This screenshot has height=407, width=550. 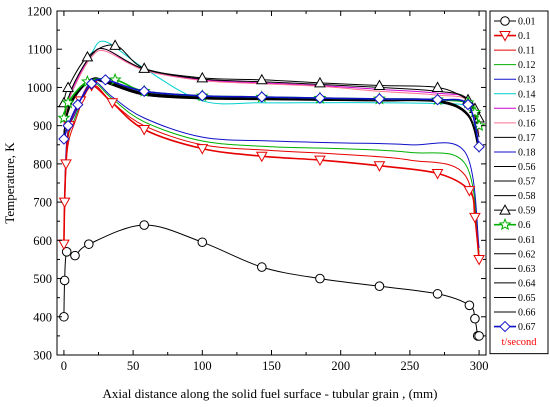 What do you see at coordinates (514, 51) in the screenshot?
I see `legend-item-0.11: 0.11` at bounding box center [514, 51].